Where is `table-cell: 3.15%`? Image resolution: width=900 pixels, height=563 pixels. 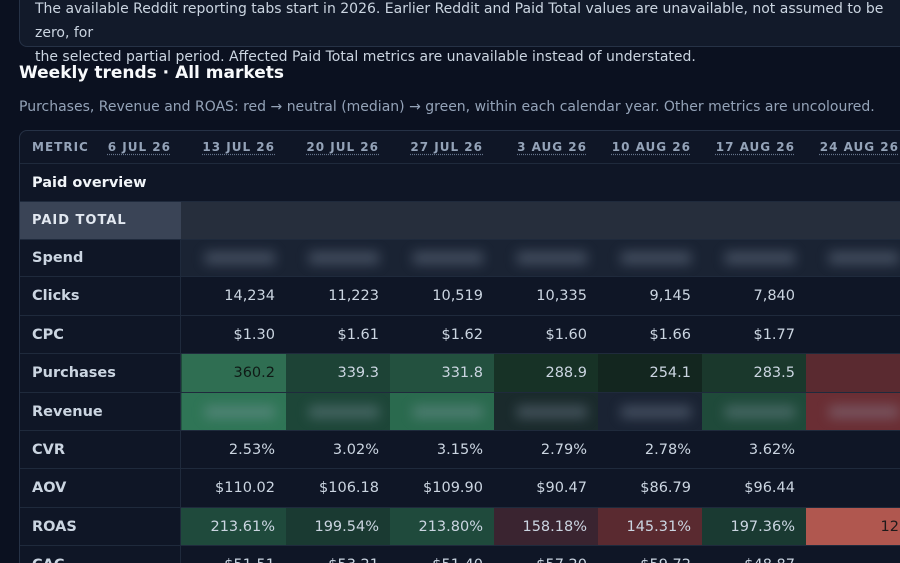
table-cell: 3.15% is located at coordinates (459, 449).